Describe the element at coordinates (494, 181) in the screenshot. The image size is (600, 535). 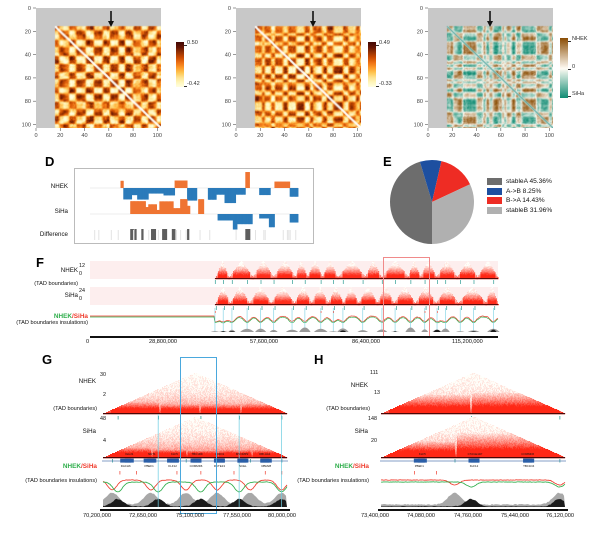
I see `legend-swatch-stablea` at that location.